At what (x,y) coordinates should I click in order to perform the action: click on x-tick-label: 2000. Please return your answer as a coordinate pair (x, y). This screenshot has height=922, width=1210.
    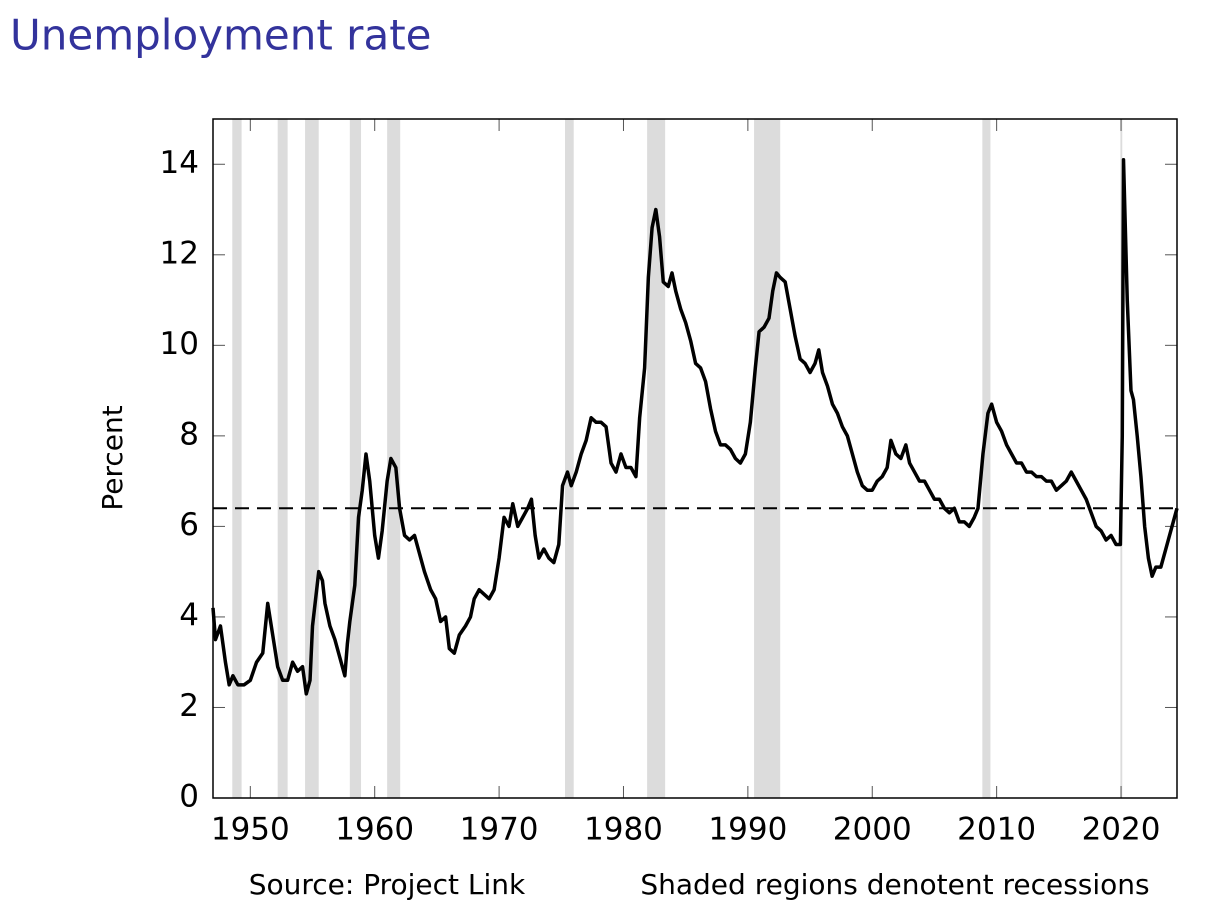
    Looking at the image, I should click on (872, 830).